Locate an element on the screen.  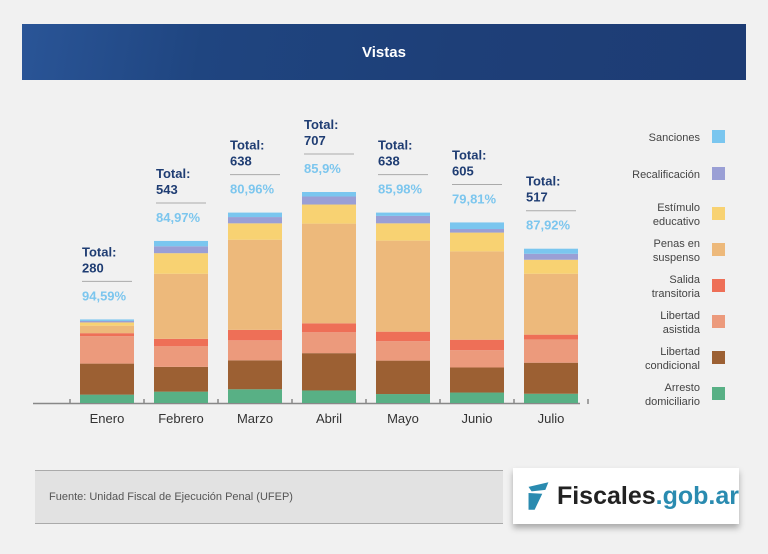
legend-label: transitoria is located at coordinates (676, 294).